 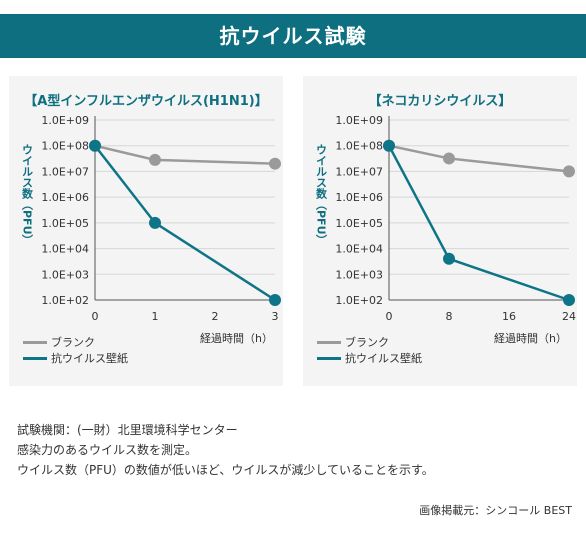 I want to click on note-test-institution: 試験機関：(一財）北里環境科学センター, so click(x=127, y=430).